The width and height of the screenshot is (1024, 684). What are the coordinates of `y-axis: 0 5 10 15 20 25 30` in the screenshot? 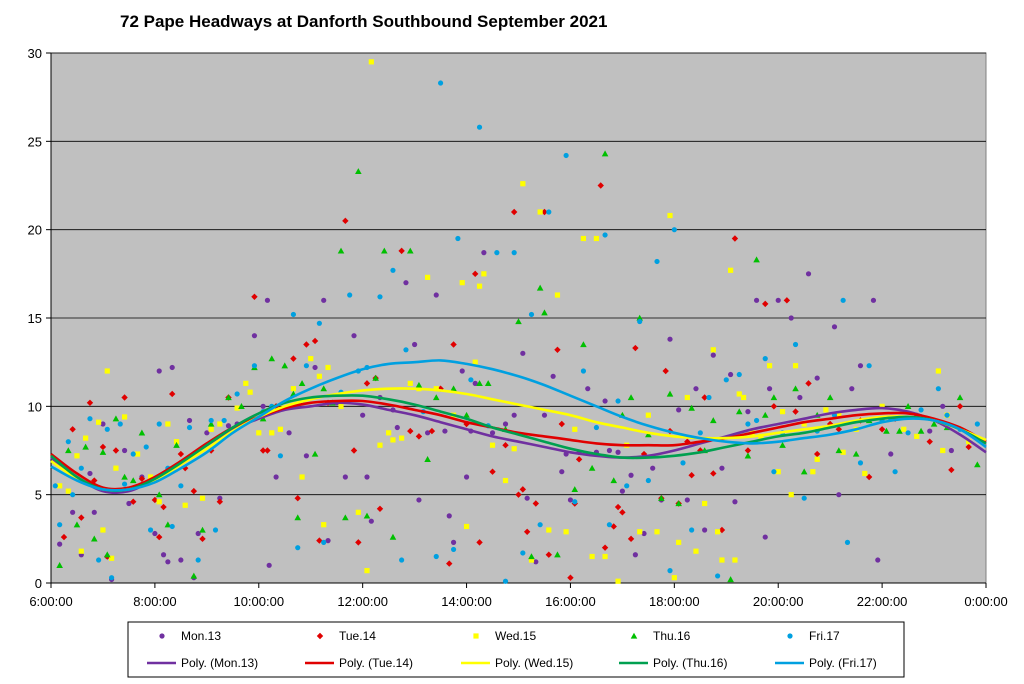 It's located at (40, 318).